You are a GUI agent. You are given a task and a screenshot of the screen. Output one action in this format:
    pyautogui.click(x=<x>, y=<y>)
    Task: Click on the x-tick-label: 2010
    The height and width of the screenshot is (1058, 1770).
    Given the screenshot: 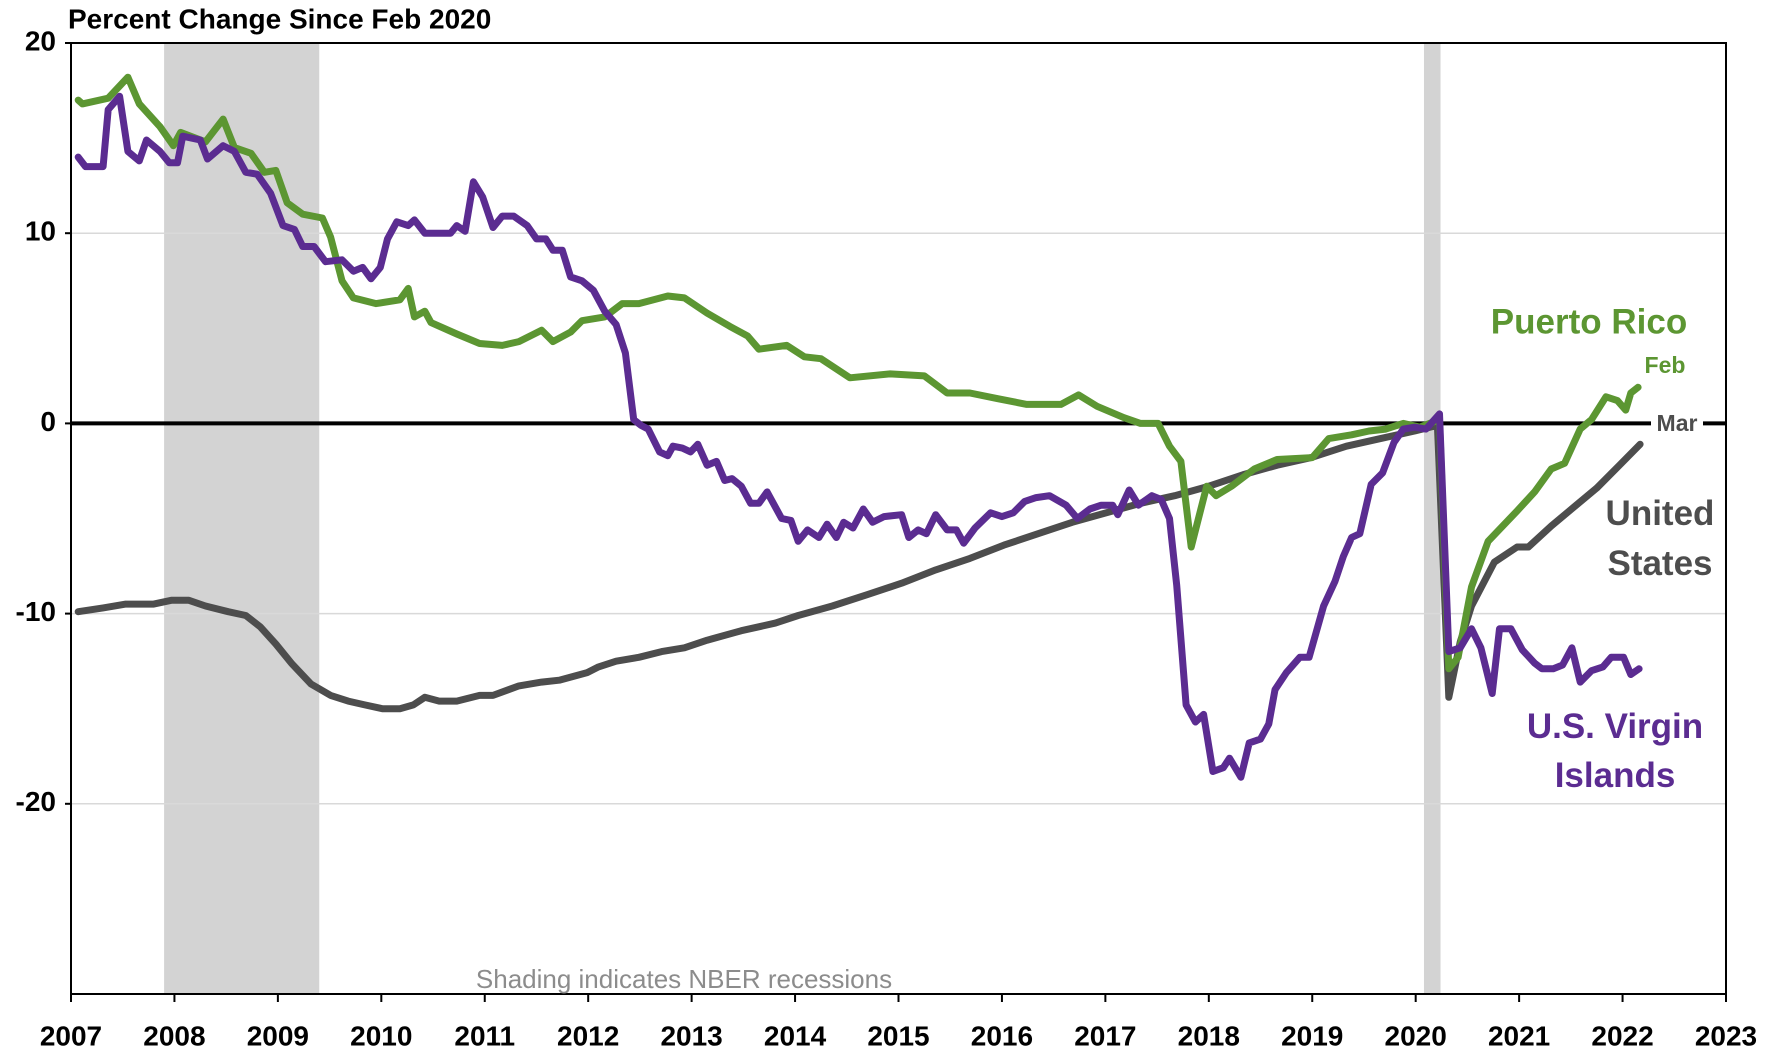 What is the action you would take?
    pyautogui.click(x=381, y=1035)
    